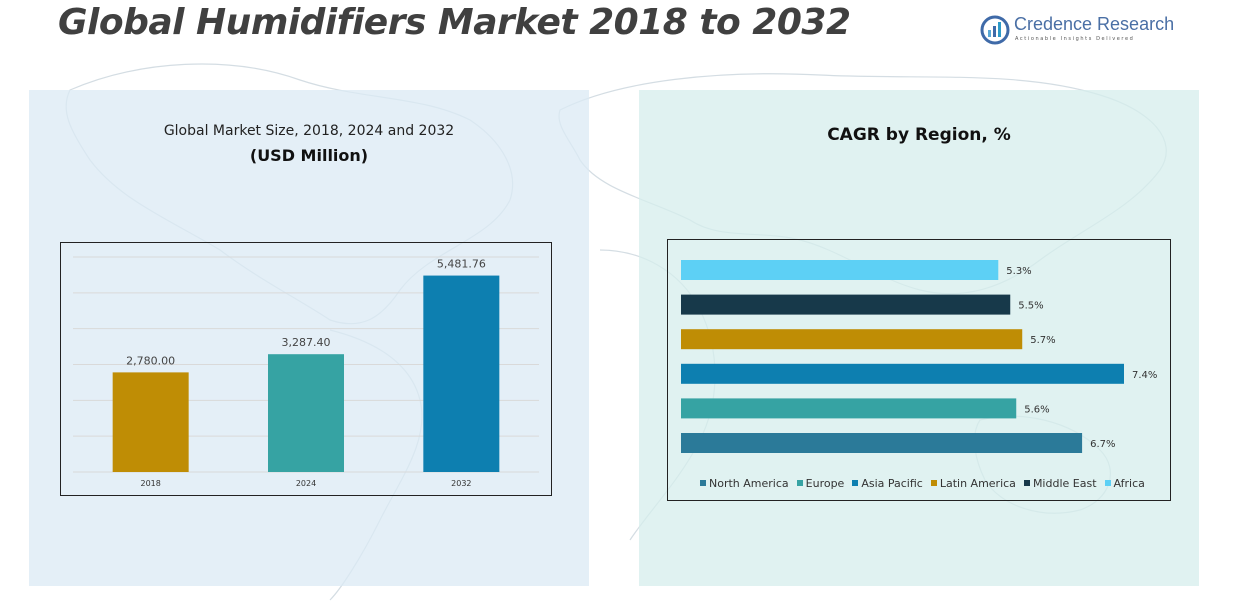 This screenshot has width=1237, height=601. Describe the element at coordinates (1094, 24) in the screenshot. I see `logo-name: Credence Research` at that location.